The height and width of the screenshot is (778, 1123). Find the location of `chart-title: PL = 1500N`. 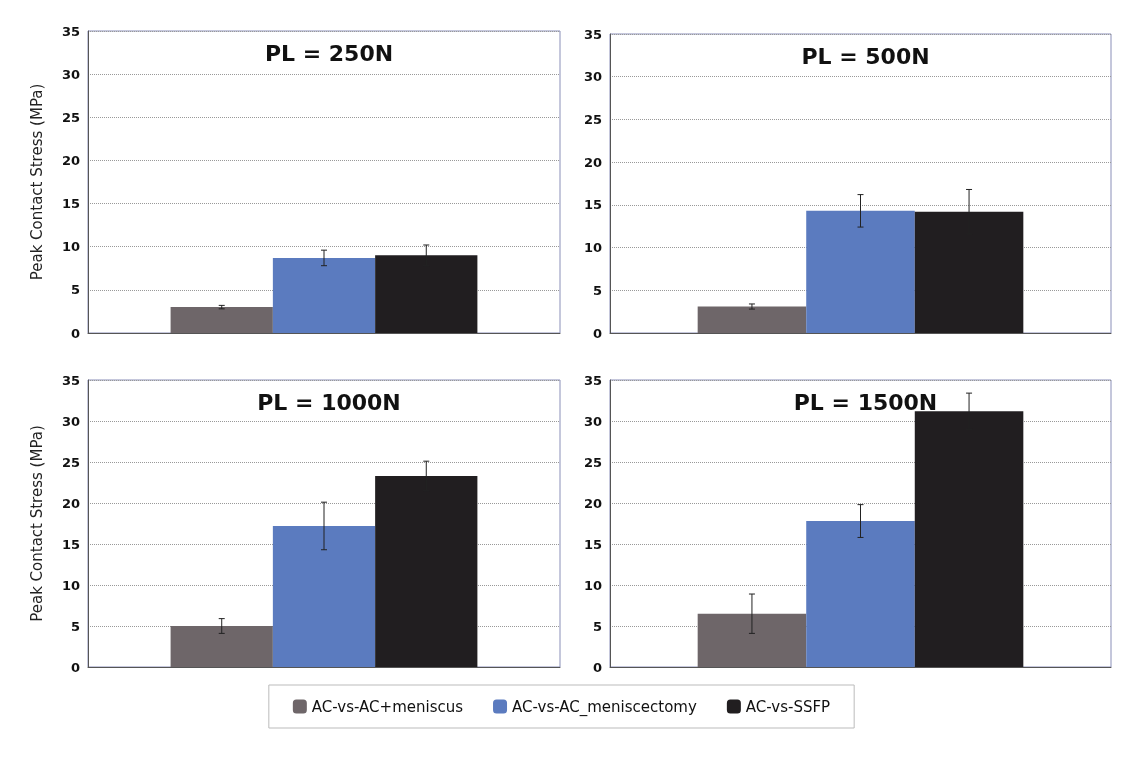

chart-title: PL = 1500N is located at coordinates (865, 402).